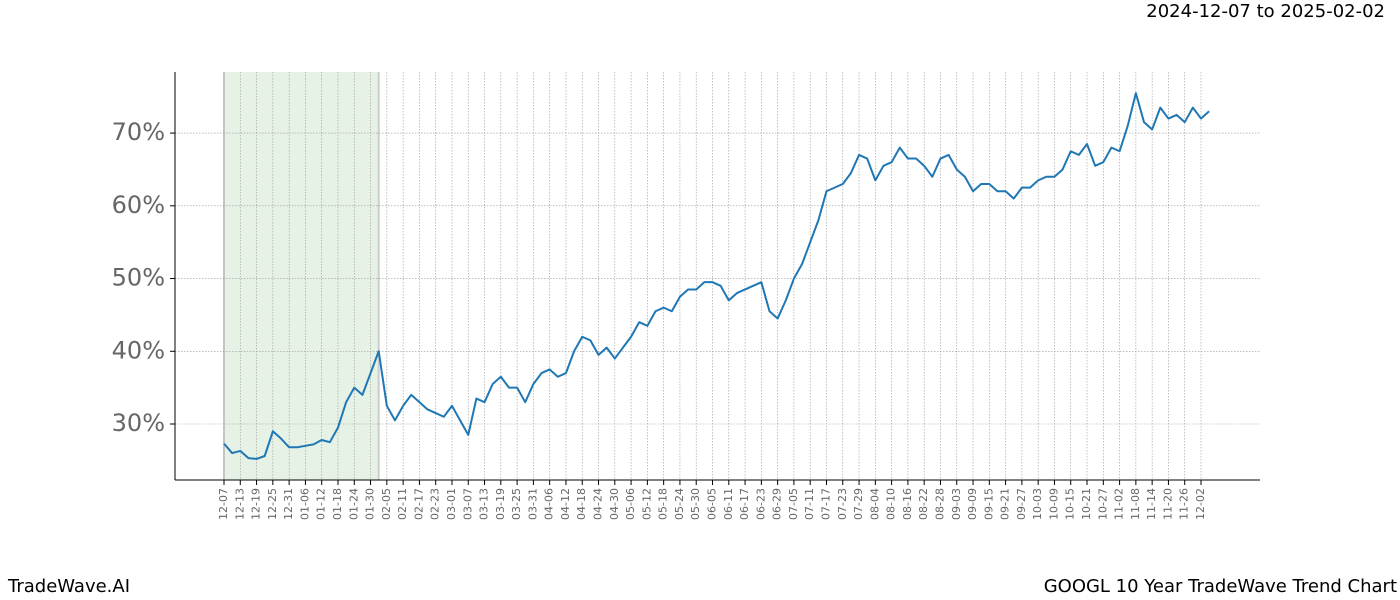 The image size is (1400, 600). Describe the element at coordinates (858, 504) in the screenshot. I see `x-tick-label: 07-29` at that location.